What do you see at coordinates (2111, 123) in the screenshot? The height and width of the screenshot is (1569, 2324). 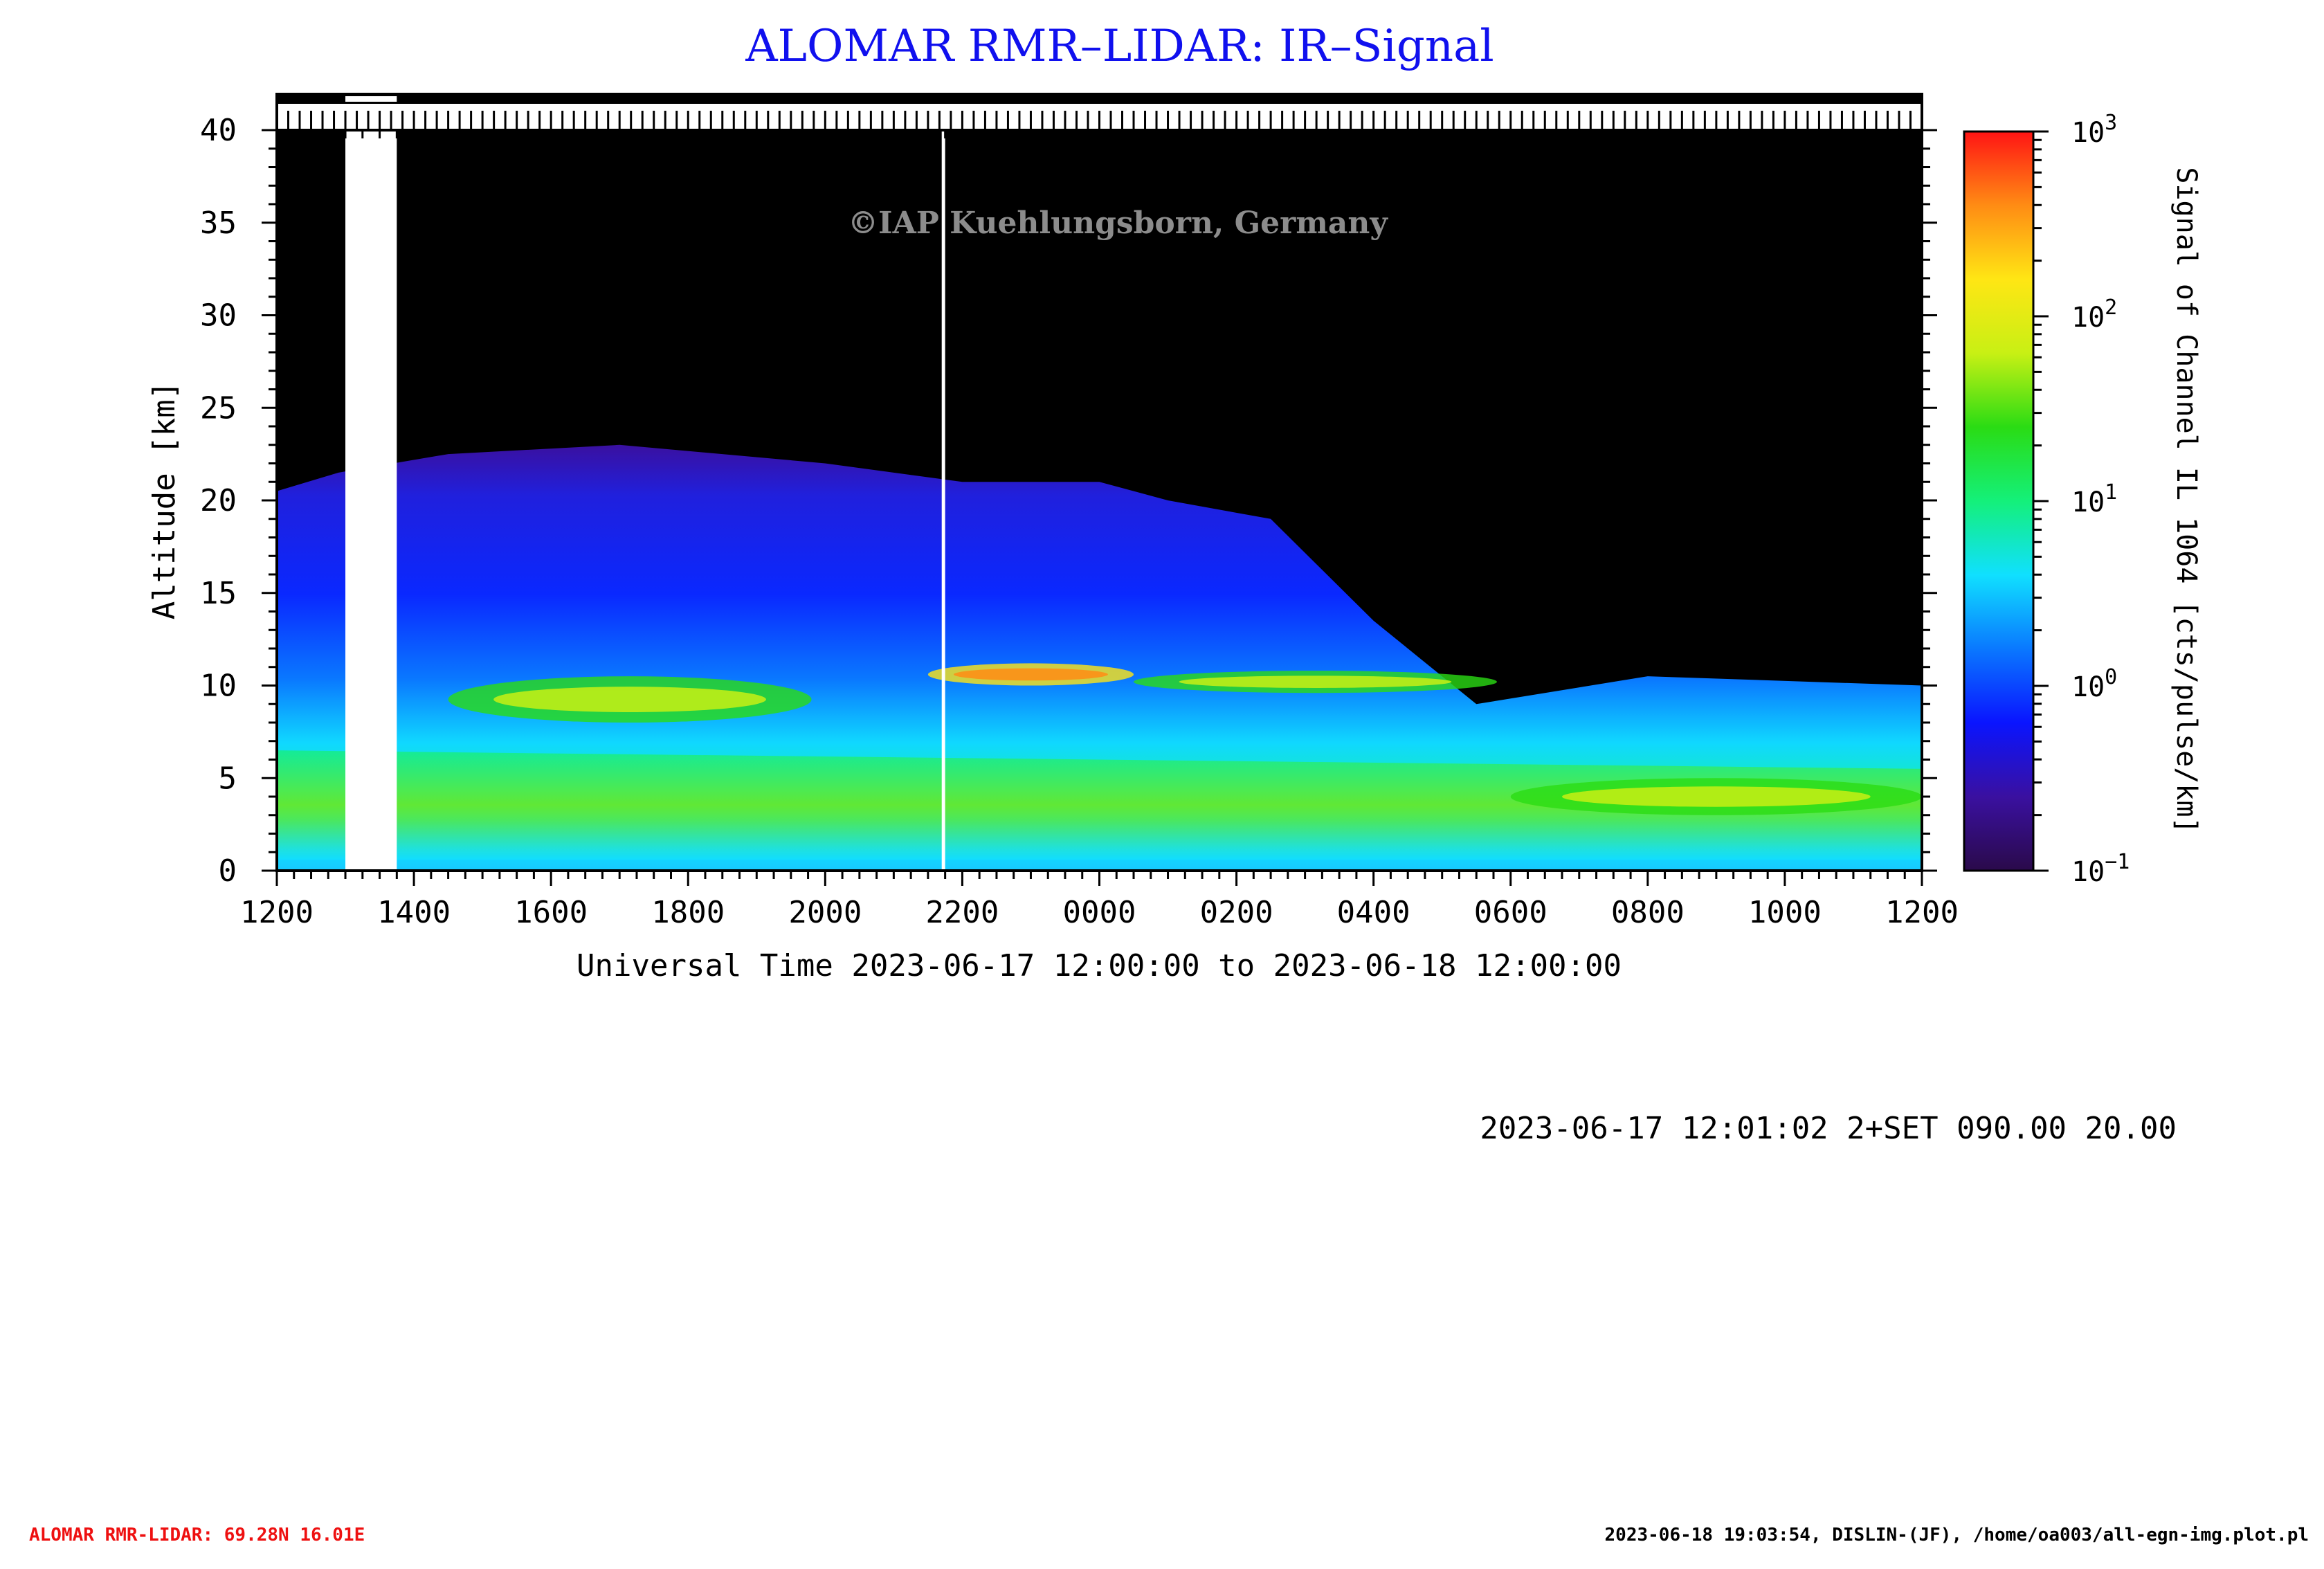 I see `colorbar-tick-exponent: 3` at bounding box center [2111, 123].